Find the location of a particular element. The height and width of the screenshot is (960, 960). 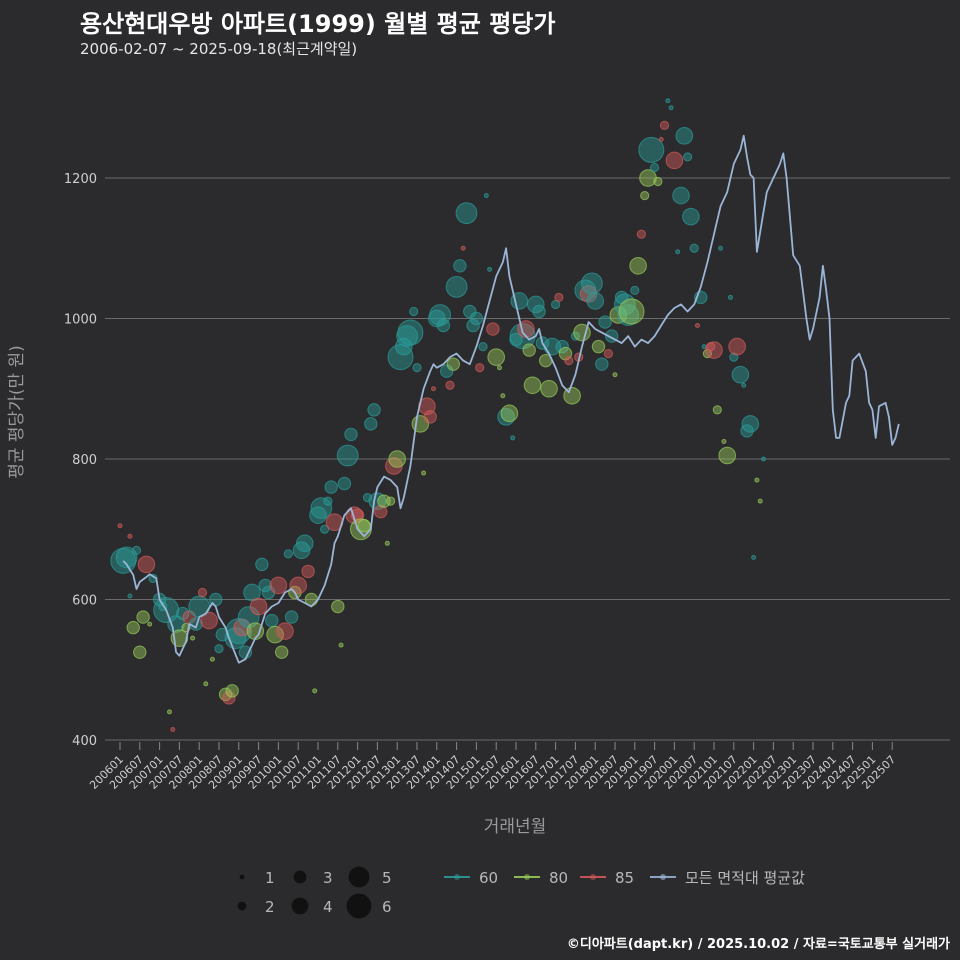

legend-area-label: 85 is located at coordinates (624, 878).